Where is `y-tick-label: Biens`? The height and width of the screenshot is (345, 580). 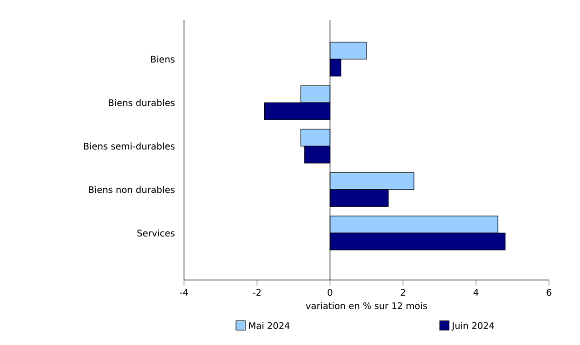
y-tick-label: Biens is located at coordinates (163, 59).